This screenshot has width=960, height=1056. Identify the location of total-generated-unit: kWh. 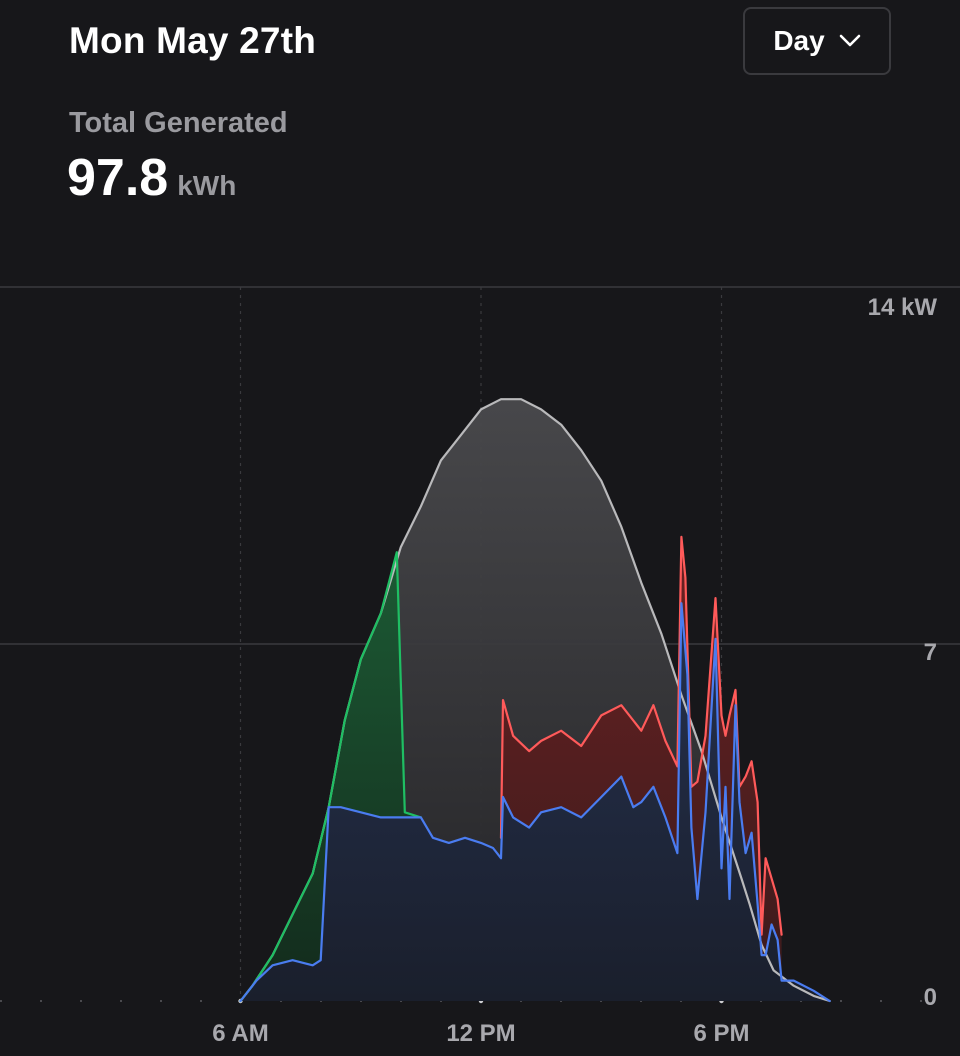
(207, 185).